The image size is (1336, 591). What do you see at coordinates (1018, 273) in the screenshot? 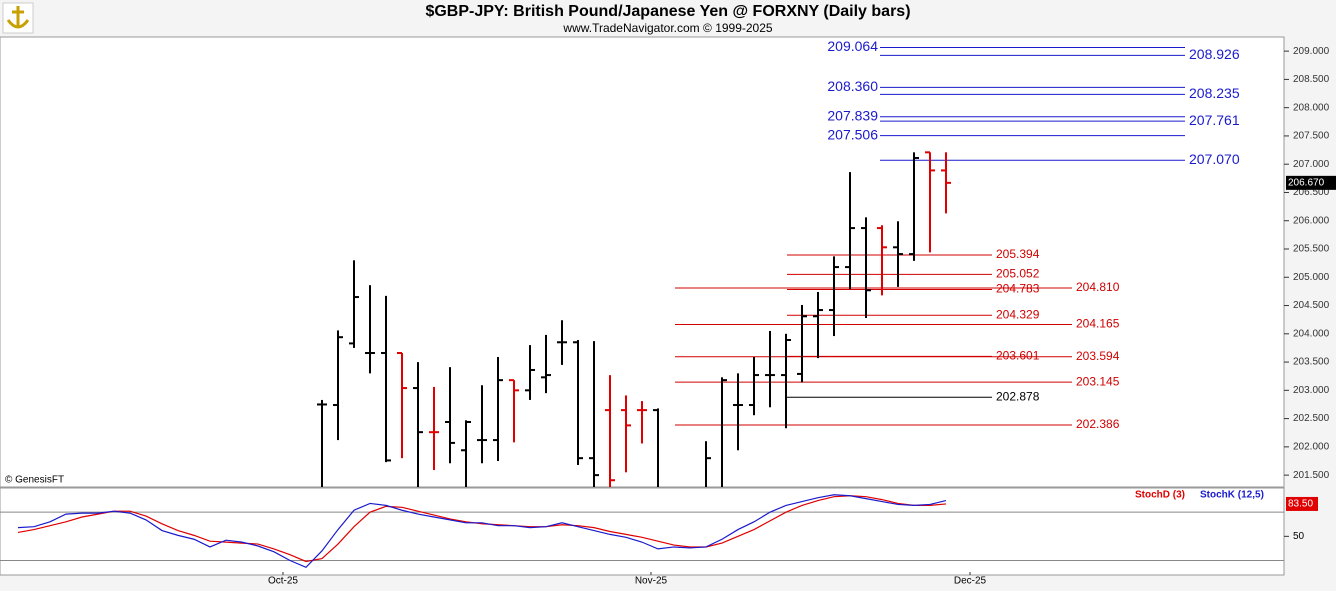
I see `level-label: 205.052` at bounding box center [1018, 273].